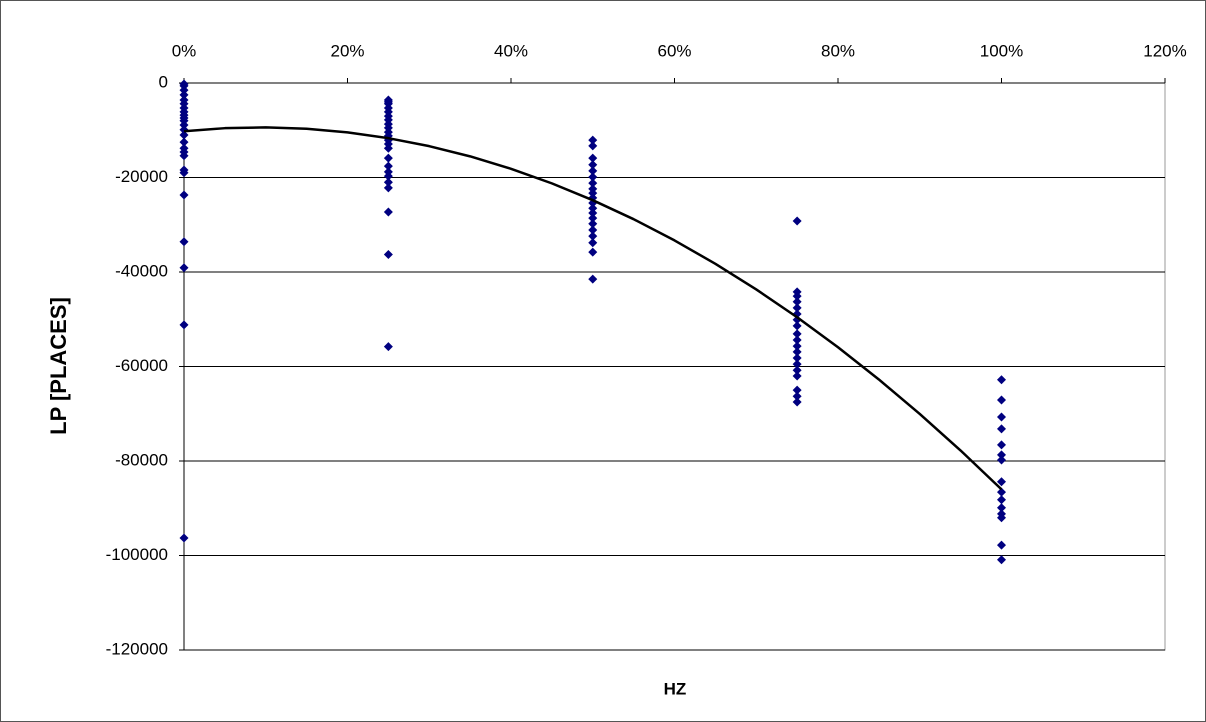 The width and height of the screenshot is (1206, 722). Describe the element at coordinates (58, 366) in the screenshot. I see `y-axis-title: LP [PLACES]` at that location.